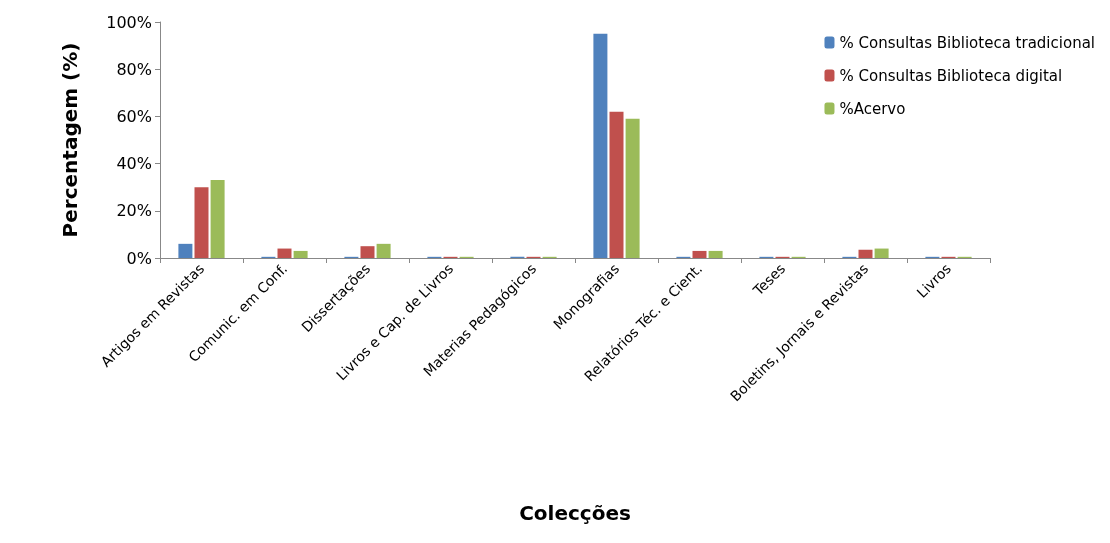  I want to click on legend-label: % Consultas Biblioteca digital, so click(951, 75).